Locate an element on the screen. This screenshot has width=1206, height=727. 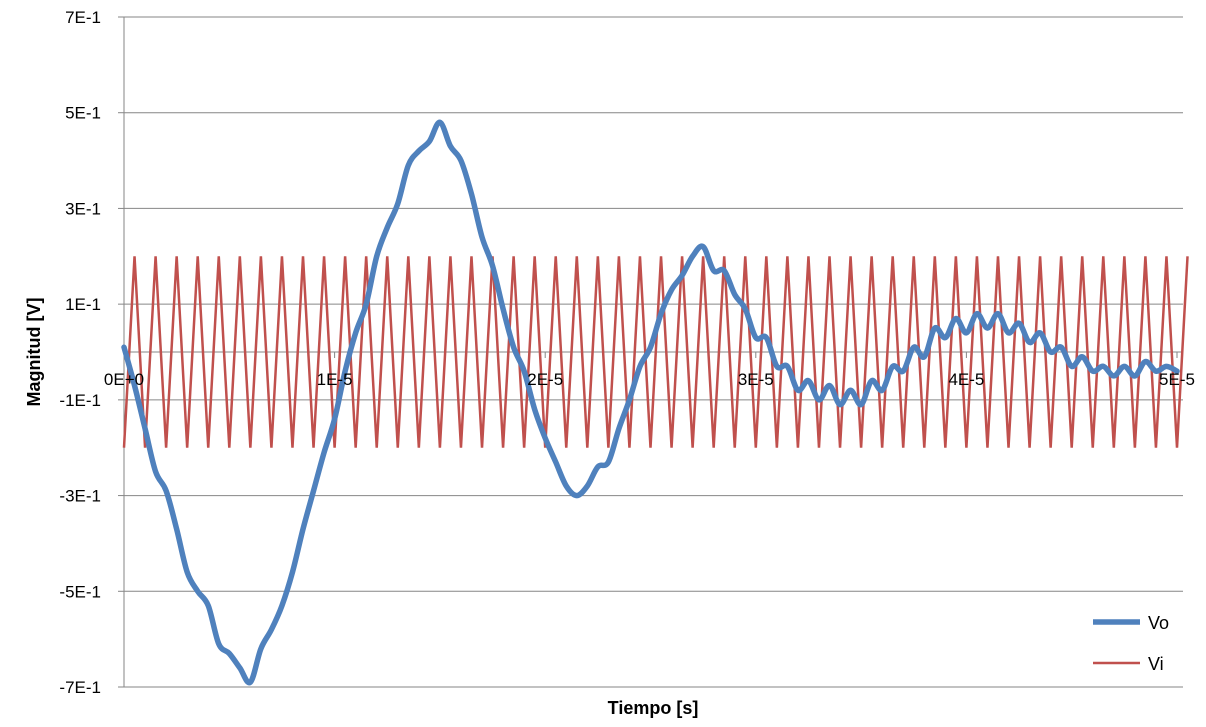
y-tick-label-2: 3E-1 is located at coordinates (83, 208).